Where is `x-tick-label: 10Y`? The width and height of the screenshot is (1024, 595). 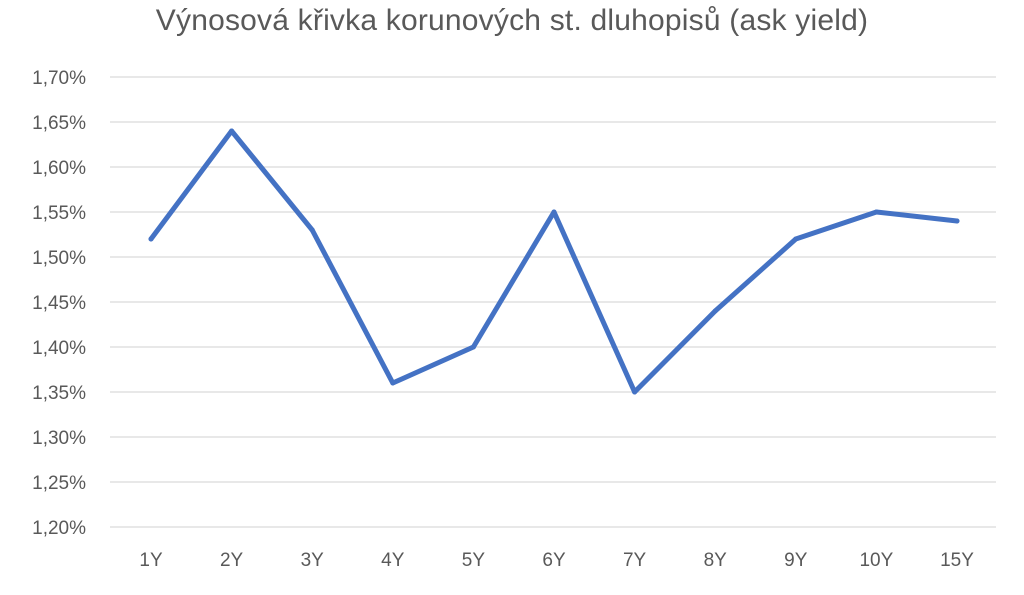 x-tick-label: 10Y is located at coordinates (876, 560).